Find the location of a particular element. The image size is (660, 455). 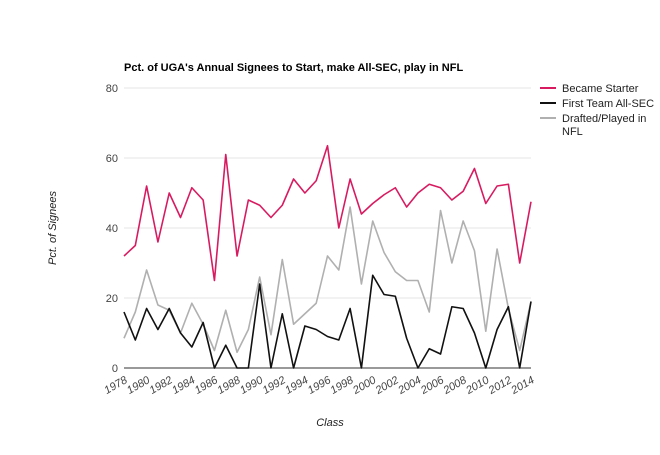

x-tick-label: 2014 is located at coordinates (522, 385).